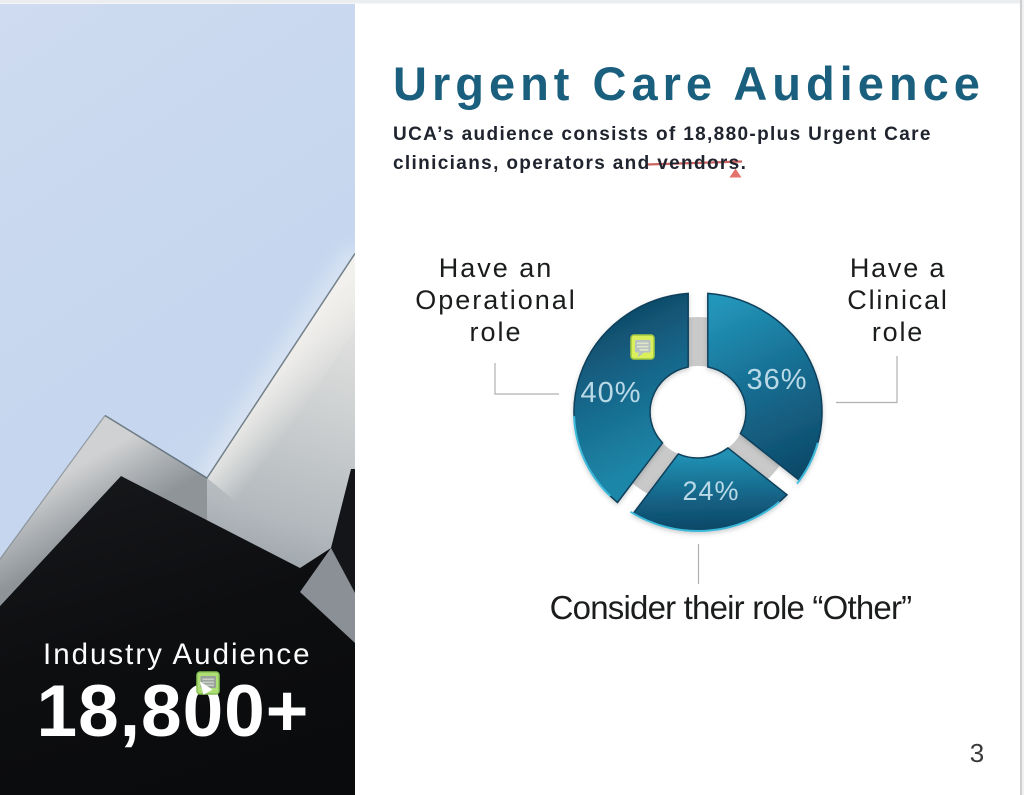 The height and width of the screenshot is (795, 1024). Describe the element at coordinates (177, 654) in the screenshot. I see `svg-text: Industry Audience` at that location.